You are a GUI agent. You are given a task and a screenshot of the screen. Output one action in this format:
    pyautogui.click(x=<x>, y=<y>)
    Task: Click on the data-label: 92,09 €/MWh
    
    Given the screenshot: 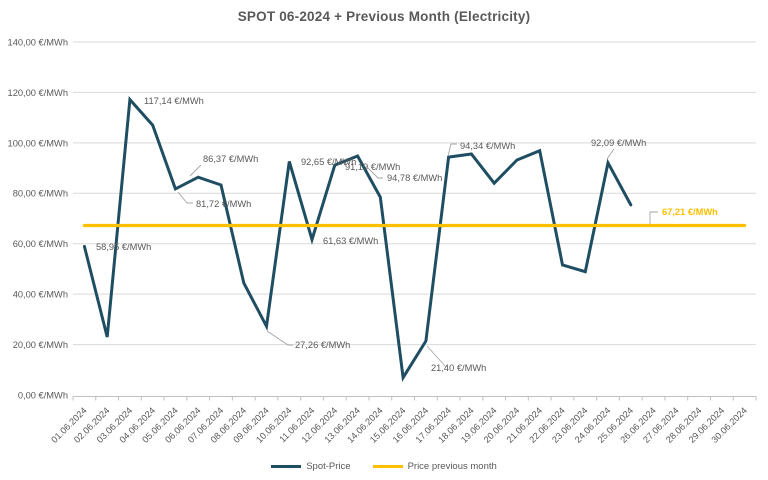 What is the action you would take?
    pyautogui.click(x=618, y=143)
    